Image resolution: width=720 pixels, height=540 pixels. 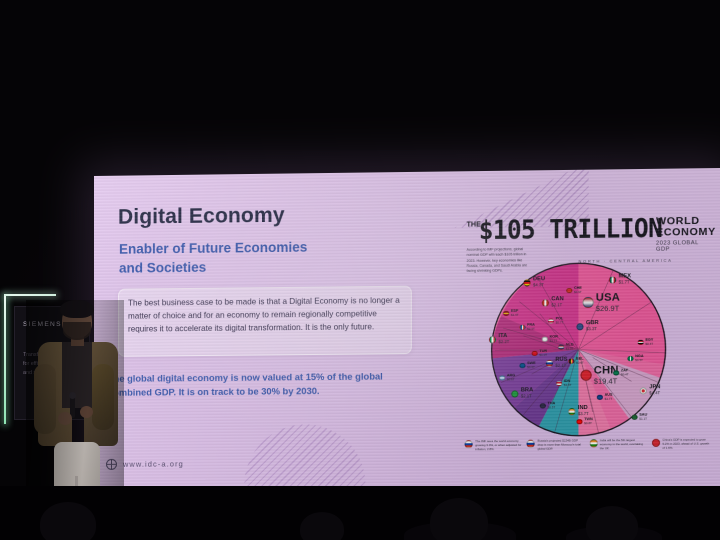 What do you see at coordinates (613, 279) in the screenshot?
I see `mexico-flag-icon` at bounding box center [613, 279].